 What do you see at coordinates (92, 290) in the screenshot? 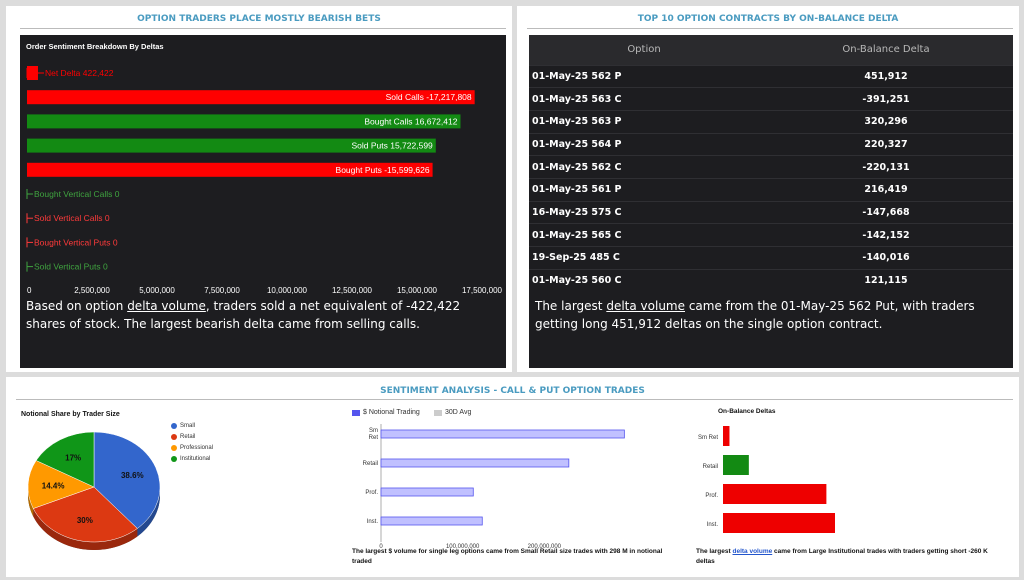
I see `x-tick-label: 2,500,000` at bounding box center [92, 290].